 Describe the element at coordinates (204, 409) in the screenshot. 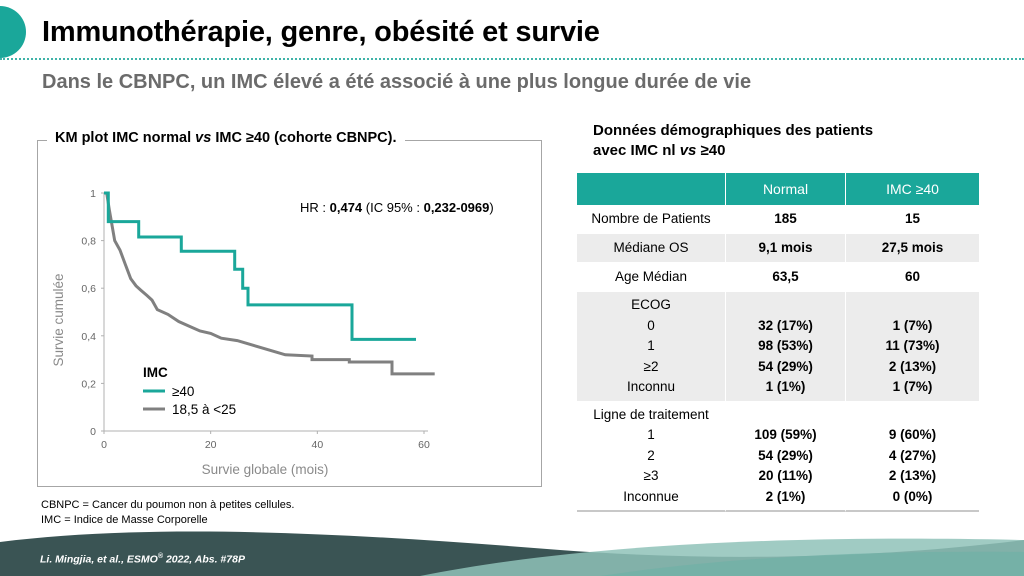

I see `legend-label-1: 18,5 à <25` at that location.